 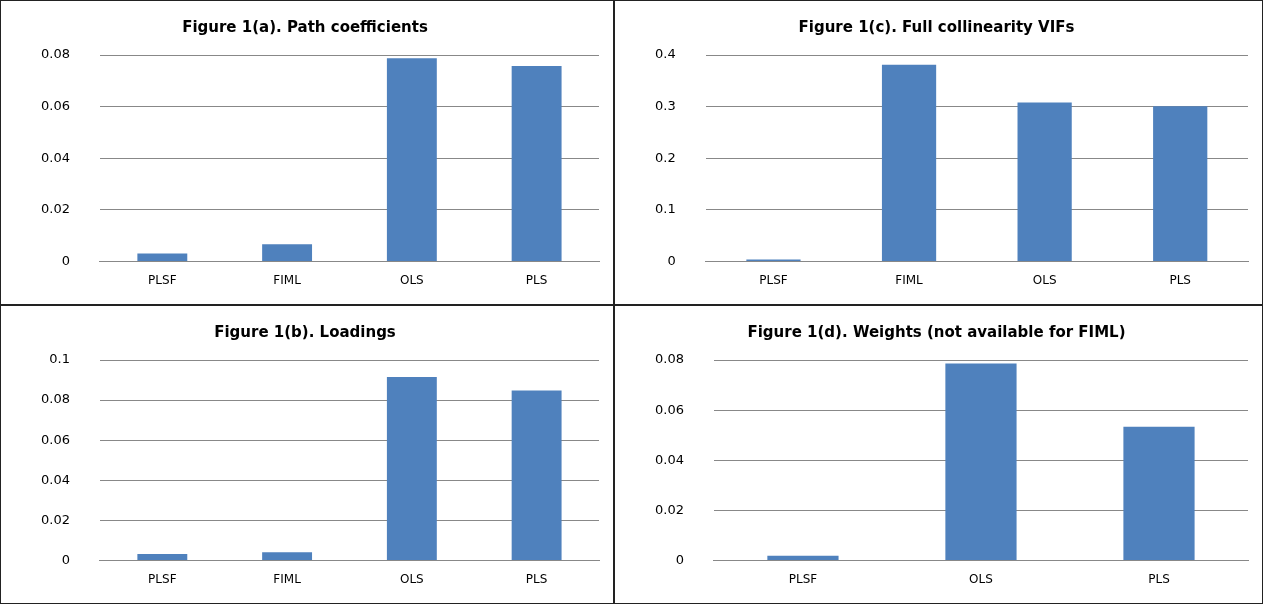 What do you see at coordinates (665, 157) in the screenshot?
I see `y-tick-label: 0.2` at bounding box center [665, 157].